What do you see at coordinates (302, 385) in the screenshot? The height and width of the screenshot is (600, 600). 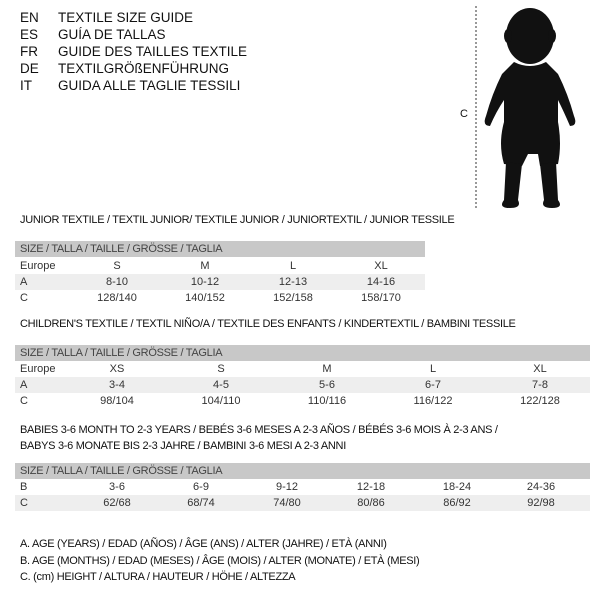 I see `table-row: A 3-4 4-5 5-6 6-7 7-8` at bounding box center [302, 385].